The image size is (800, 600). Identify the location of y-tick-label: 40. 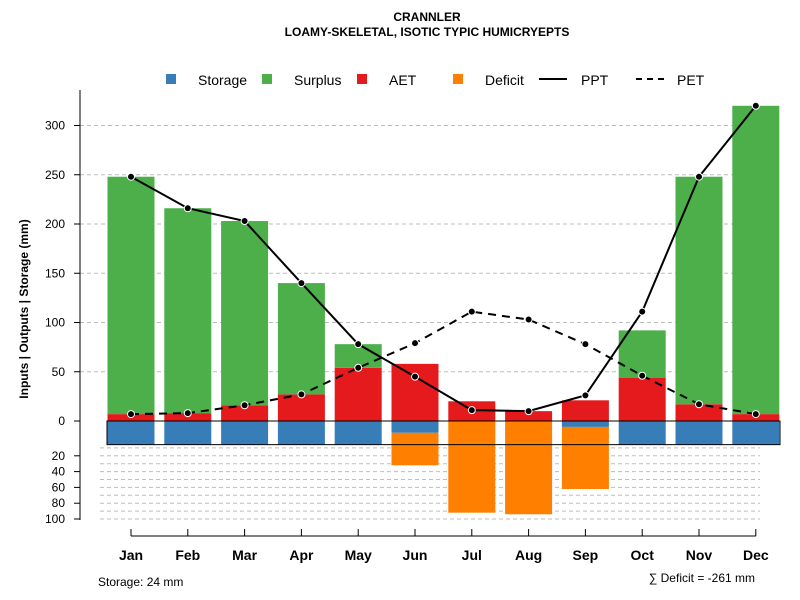
(59, 472).